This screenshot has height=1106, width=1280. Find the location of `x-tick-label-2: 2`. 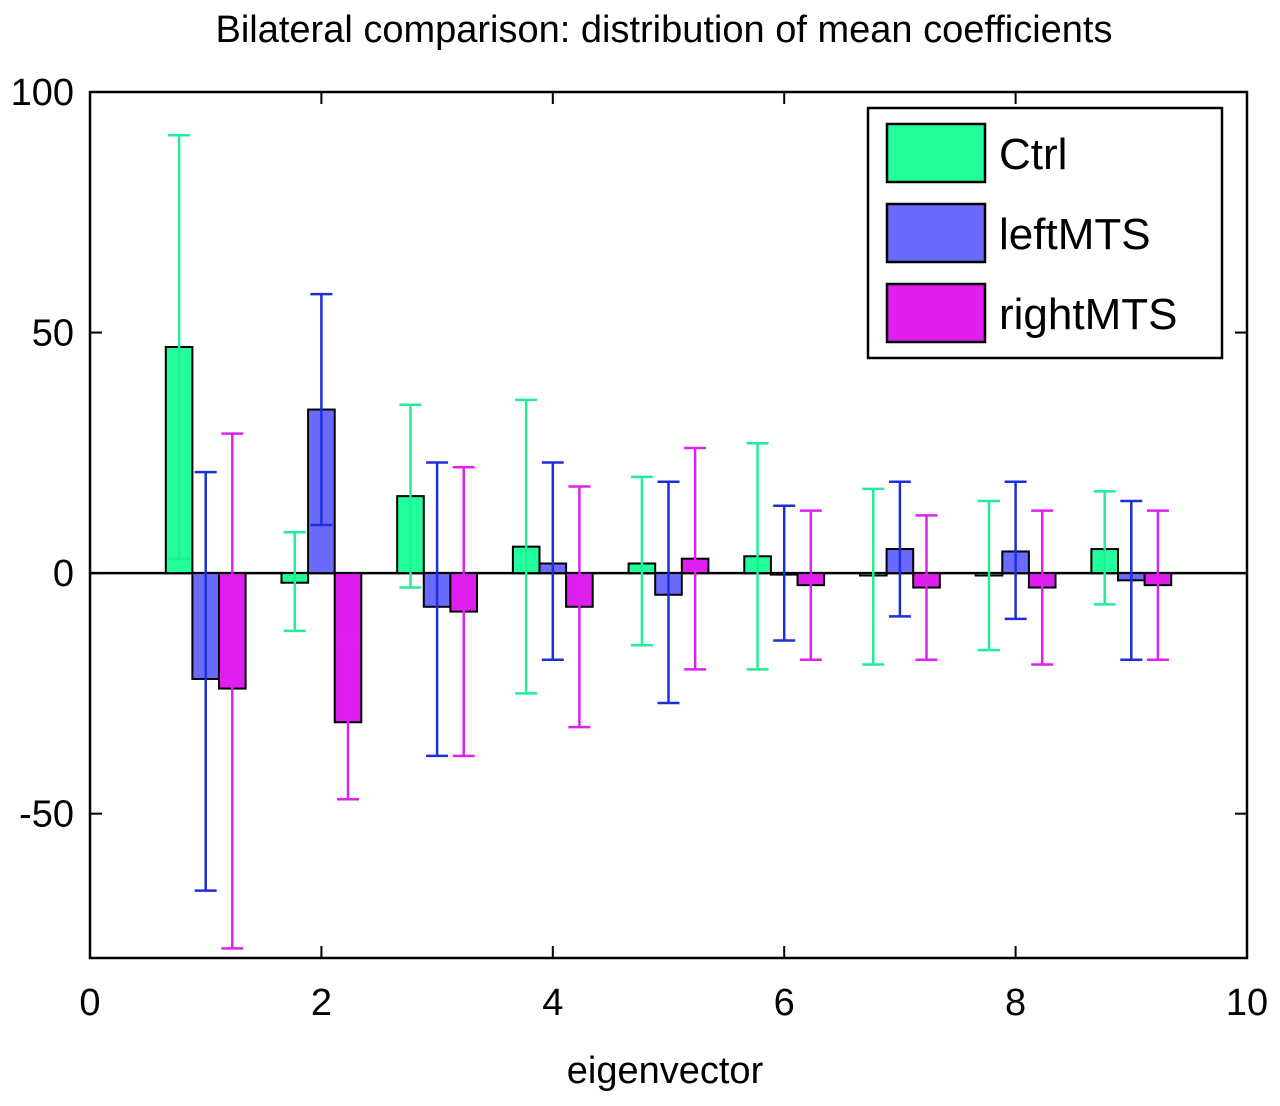

x-tick-label-2: 2 is located at coordinates (321, 1003).